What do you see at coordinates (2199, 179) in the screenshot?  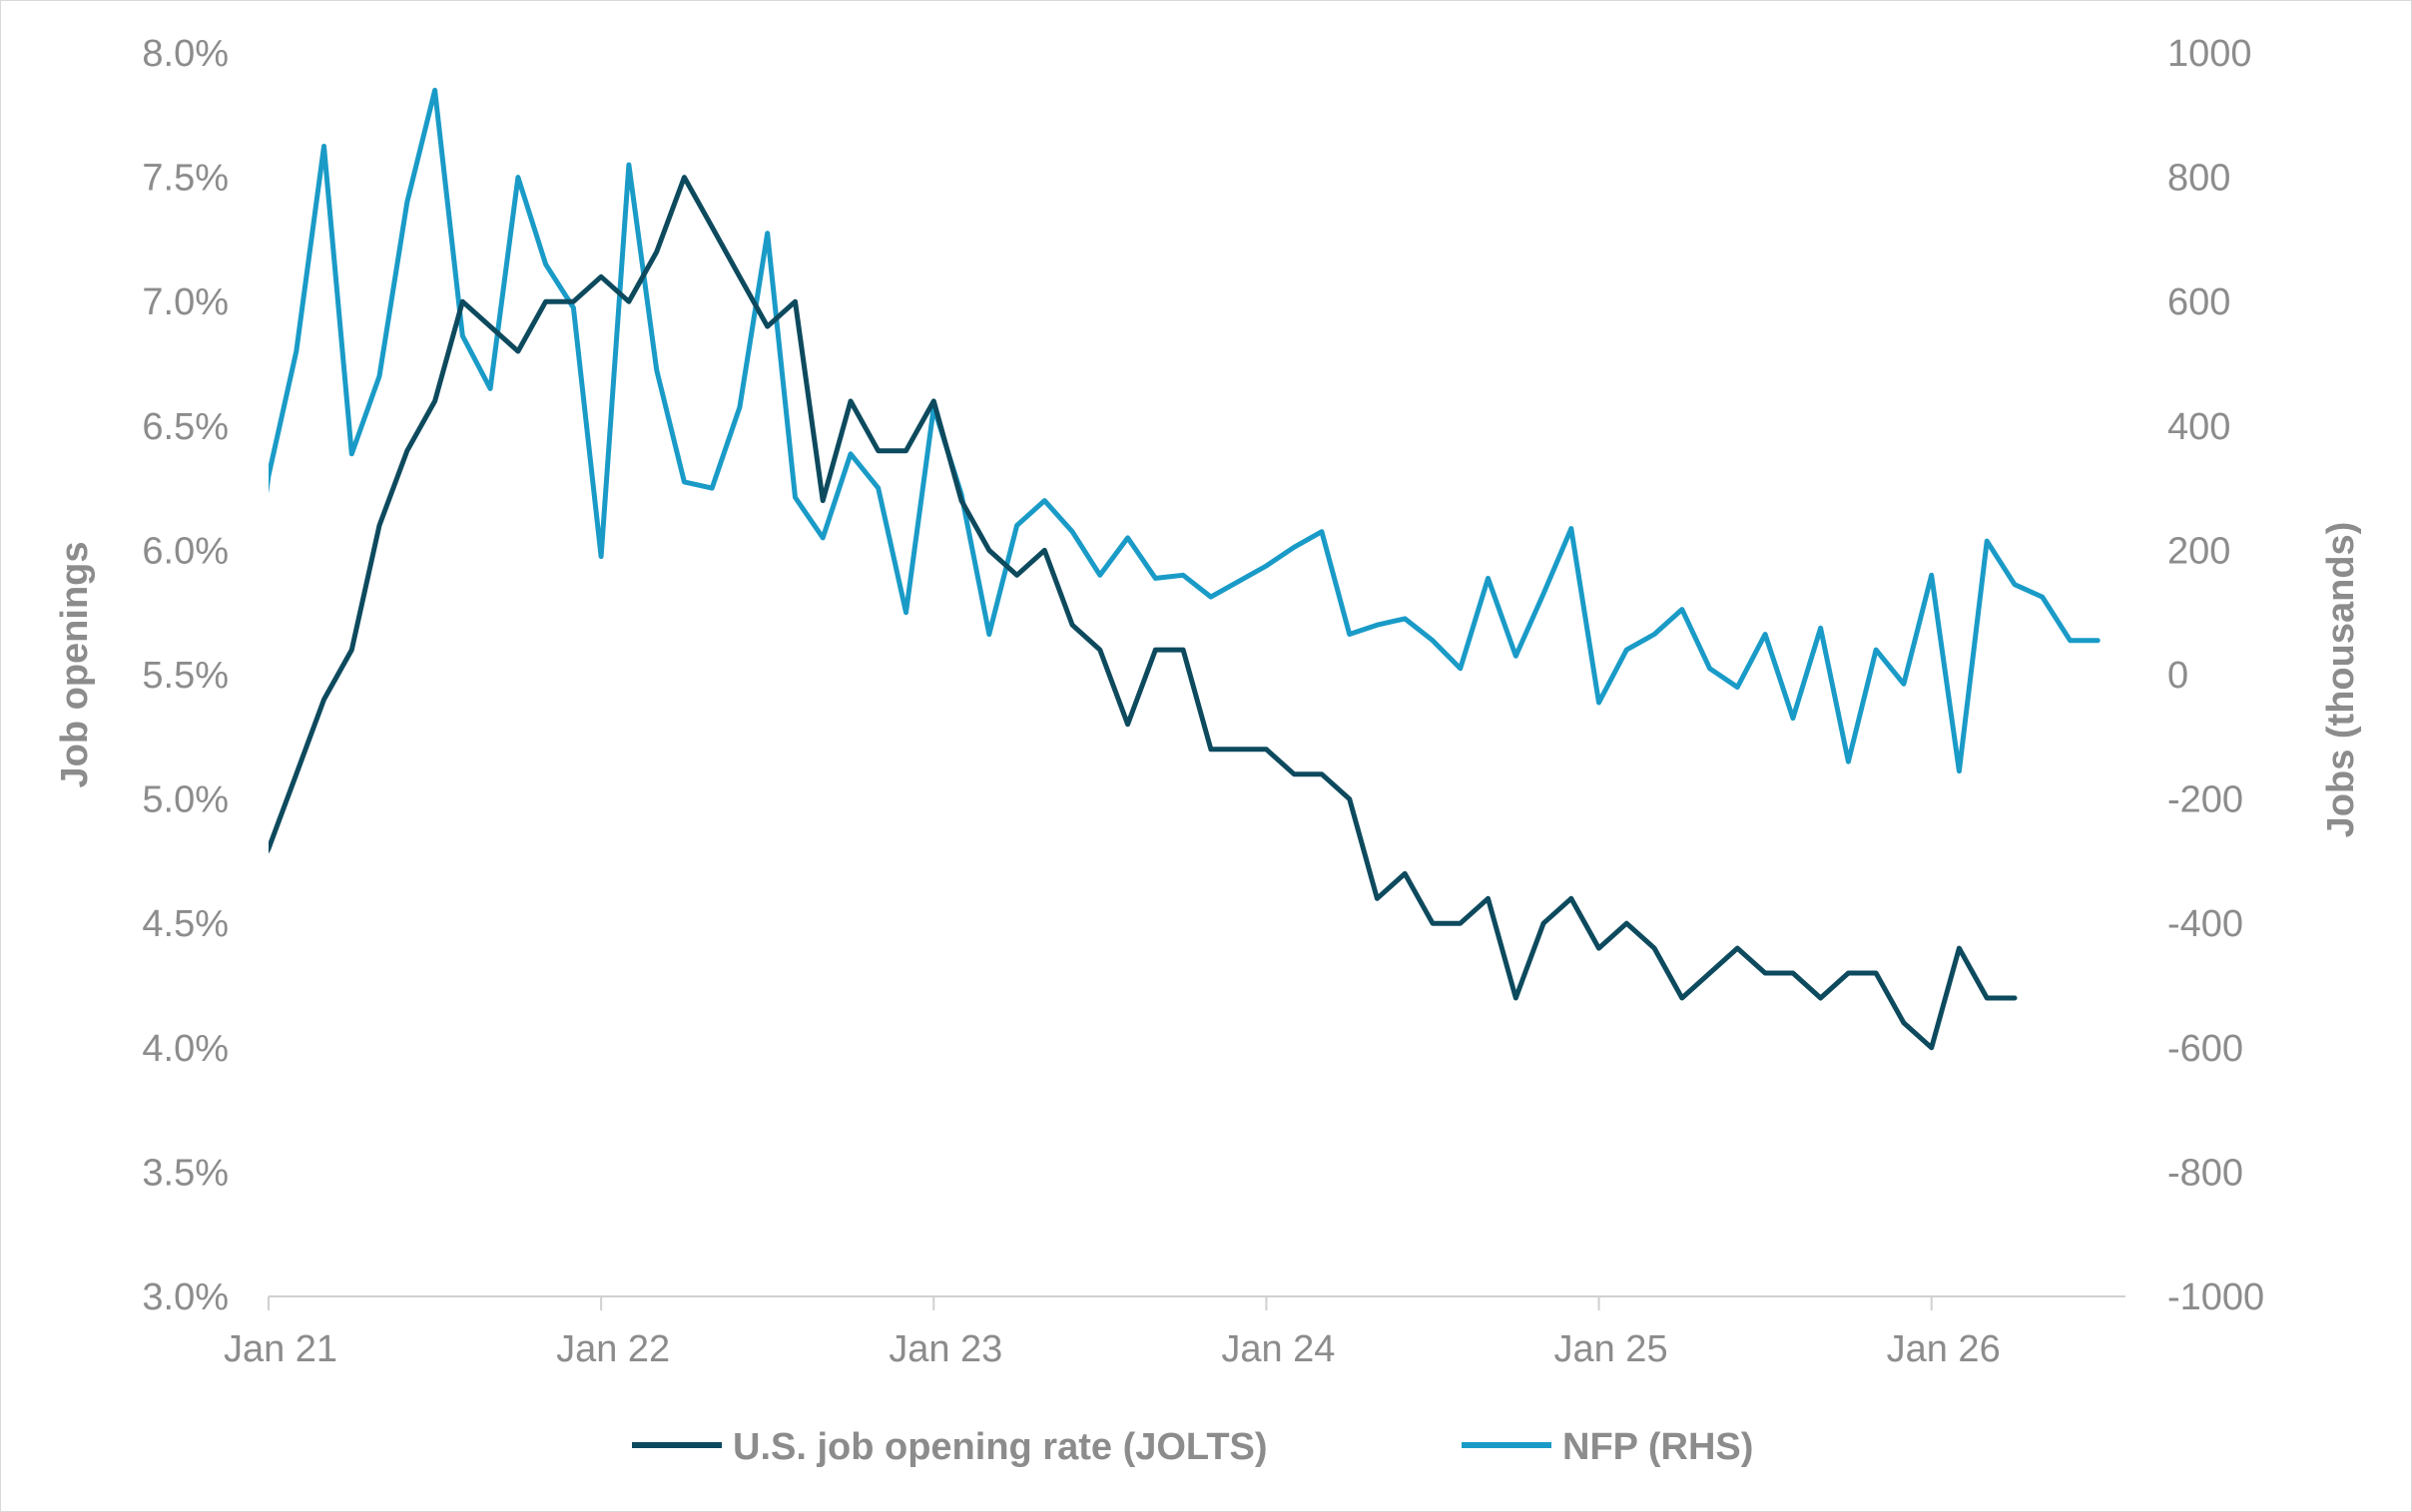 I see `y2-tick-label: 800` at bounding box center [2199, 179].